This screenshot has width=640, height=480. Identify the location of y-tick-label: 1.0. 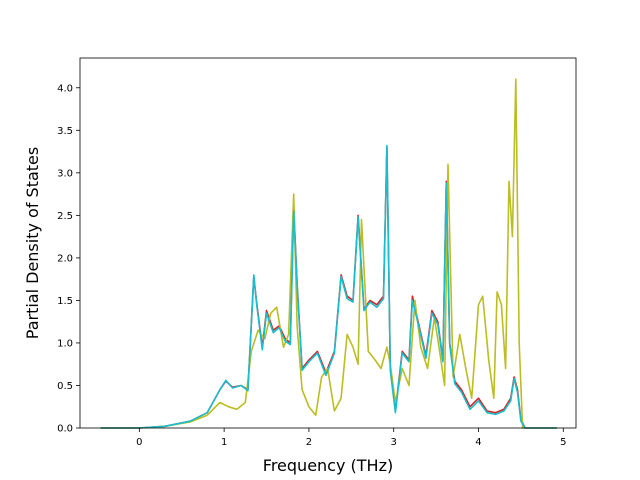
(65, 343).